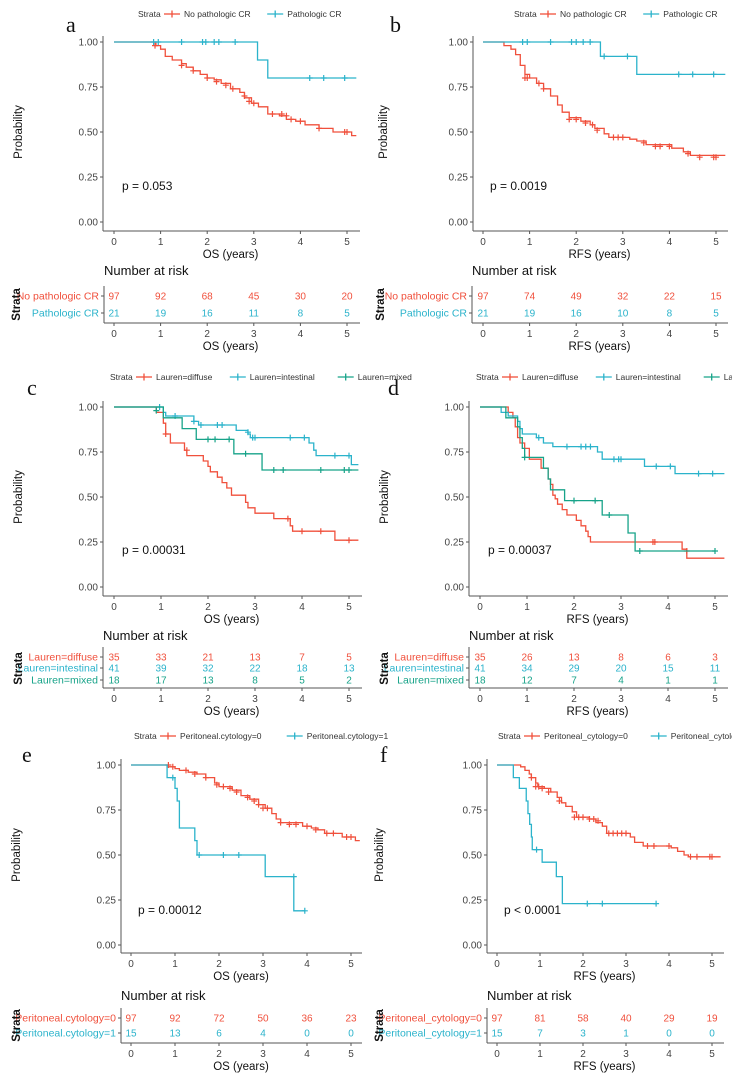 This screenshot has height=1077, width=732. Describe the element at coordinates (114, 334) in the screenshot. I see `risk-x-tick-label: 0` at that location.